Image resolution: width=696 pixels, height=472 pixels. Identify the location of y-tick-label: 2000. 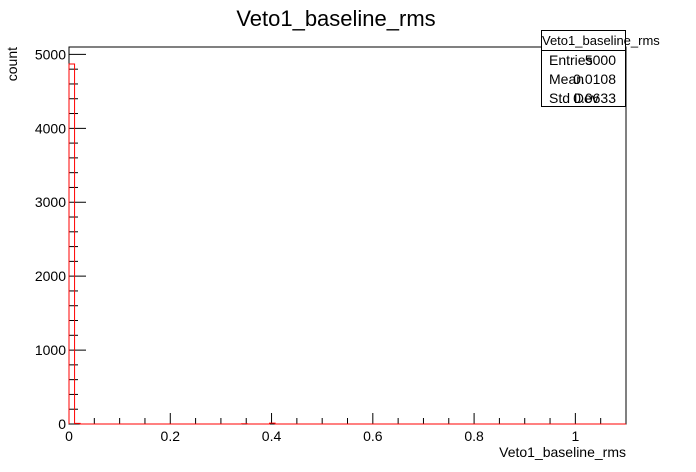
(50, 276).